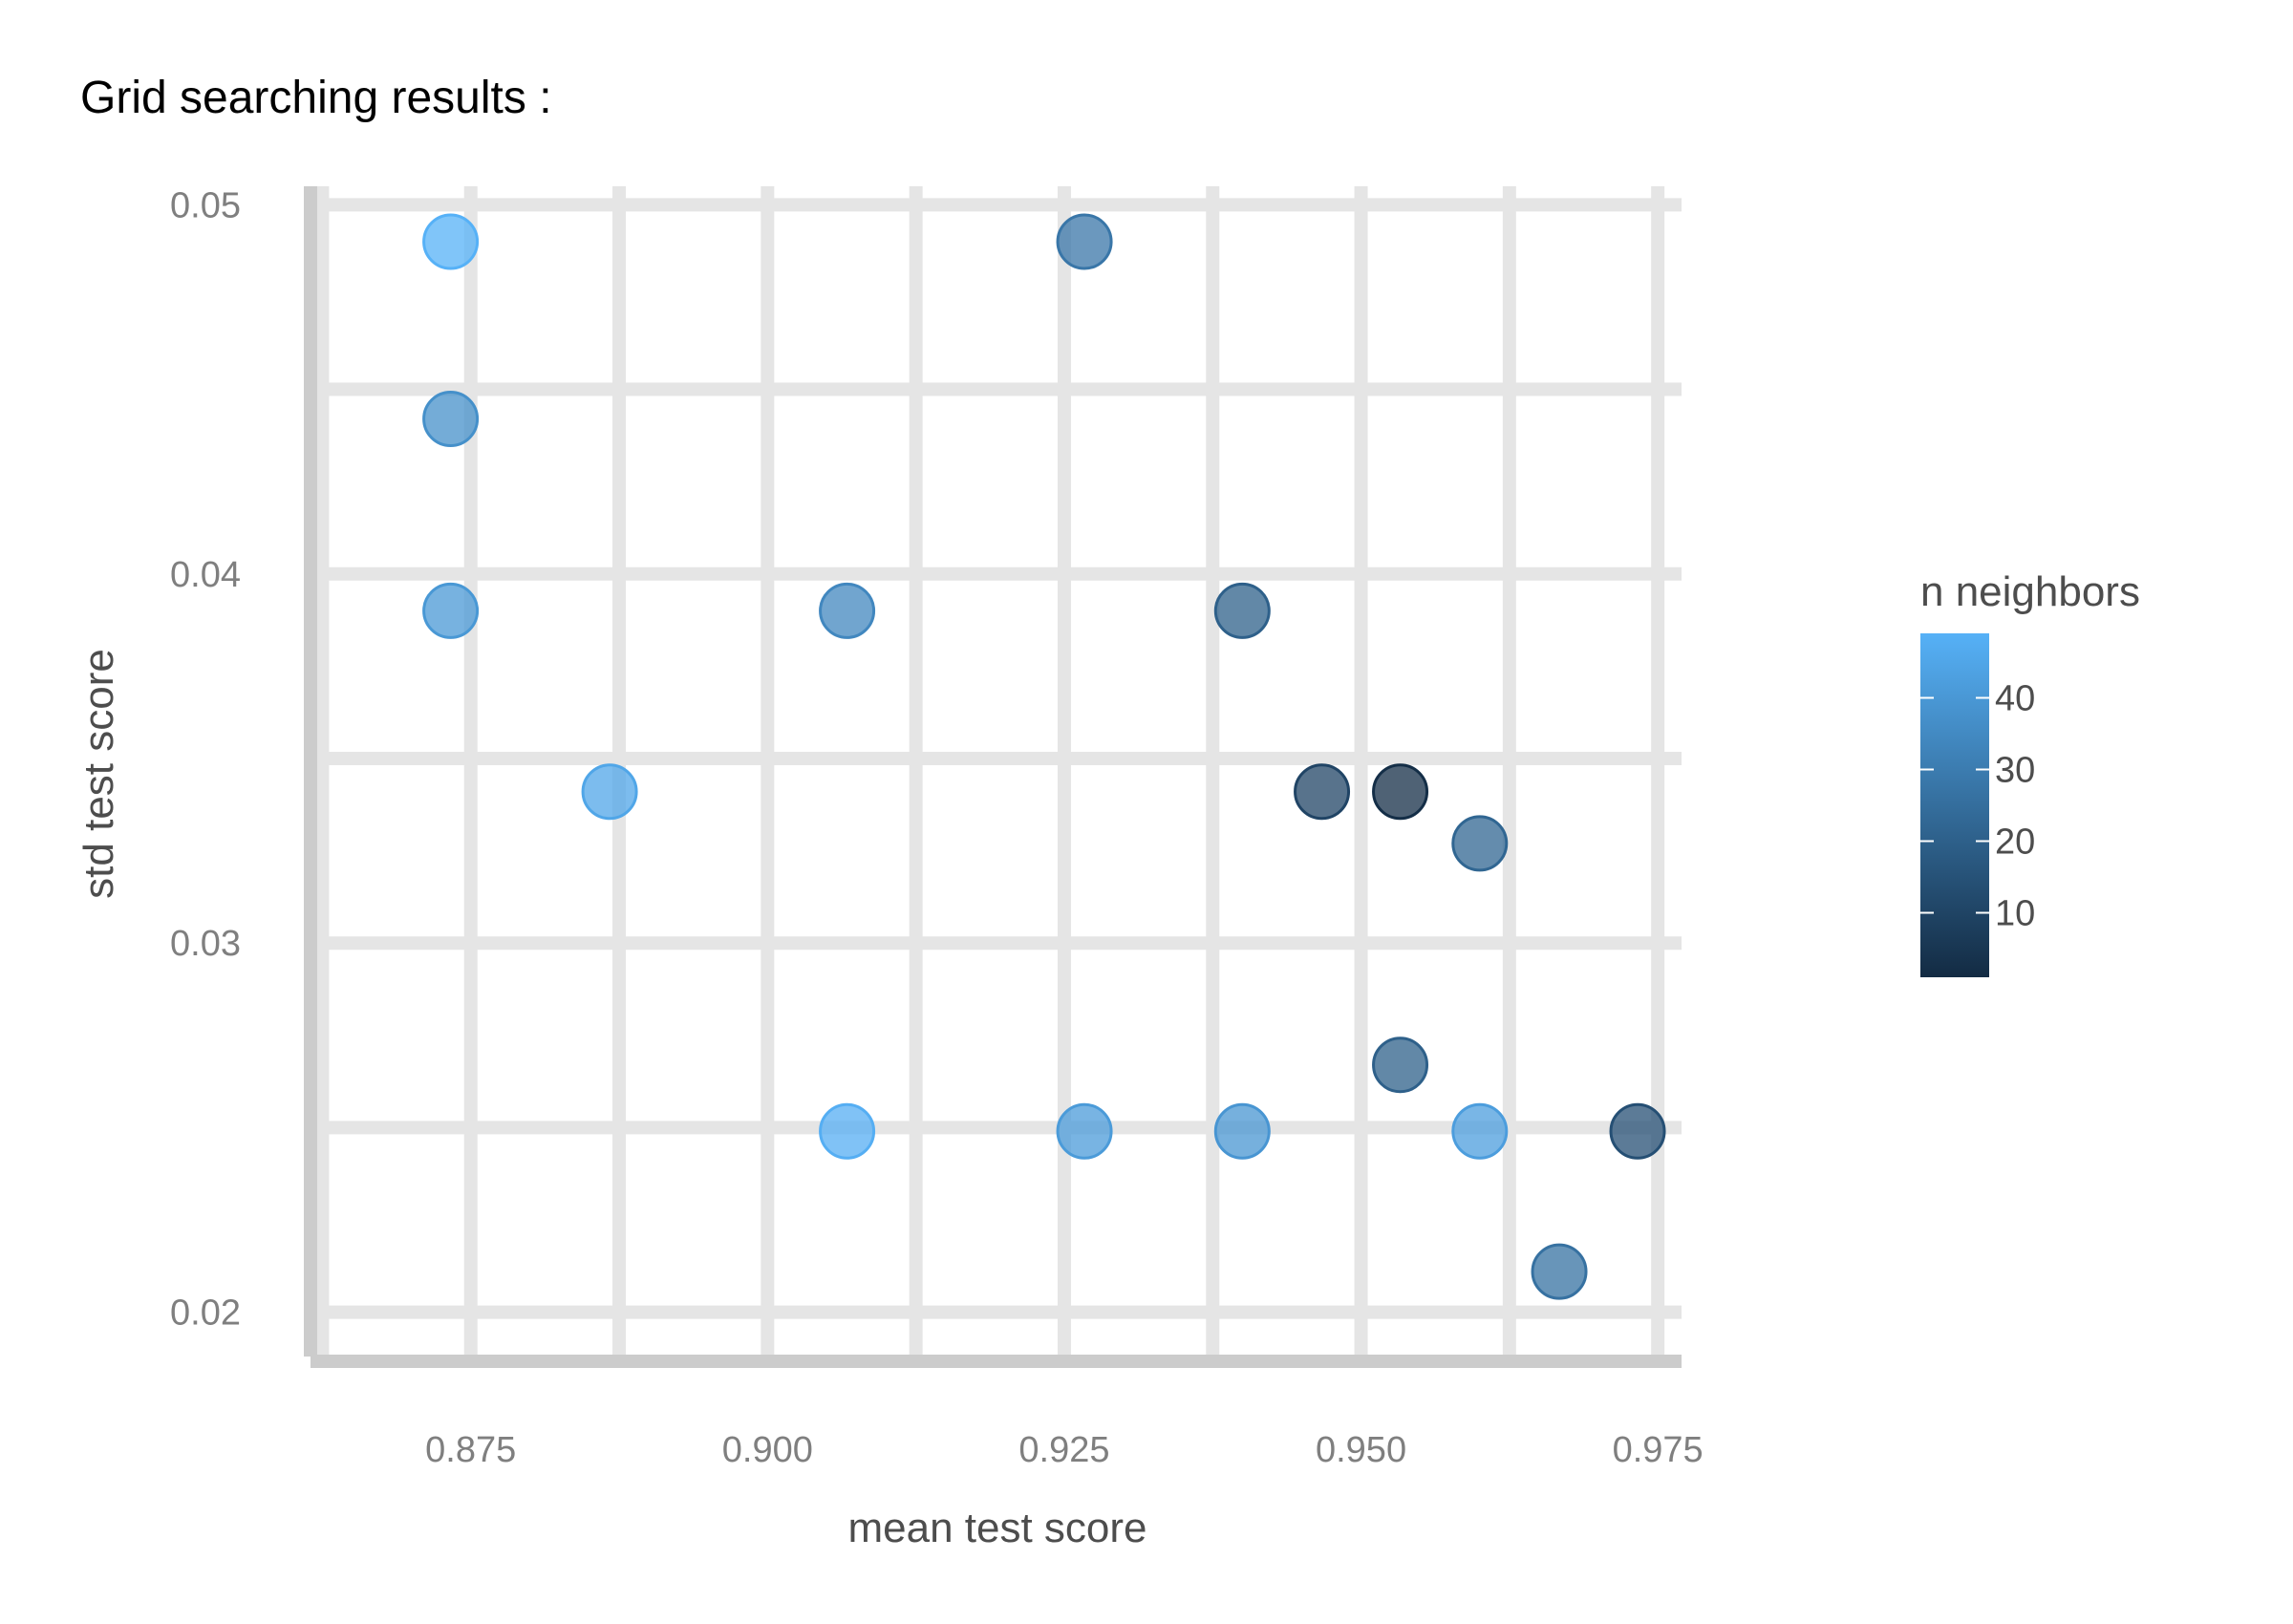 This screenshot has height=1624, width=2293. What do you see at coordinates (205, 759) in the screenshot?
I see `y-tick-labels: 0.02 0.03 0.04 0.05` at bounding box center [205, 759].